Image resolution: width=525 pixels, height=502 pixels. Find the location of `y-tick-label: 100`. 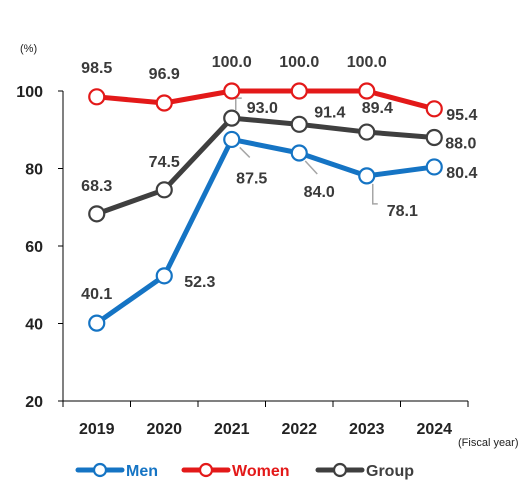

y-tick-label: 100 is located at coordinates (29, 92).